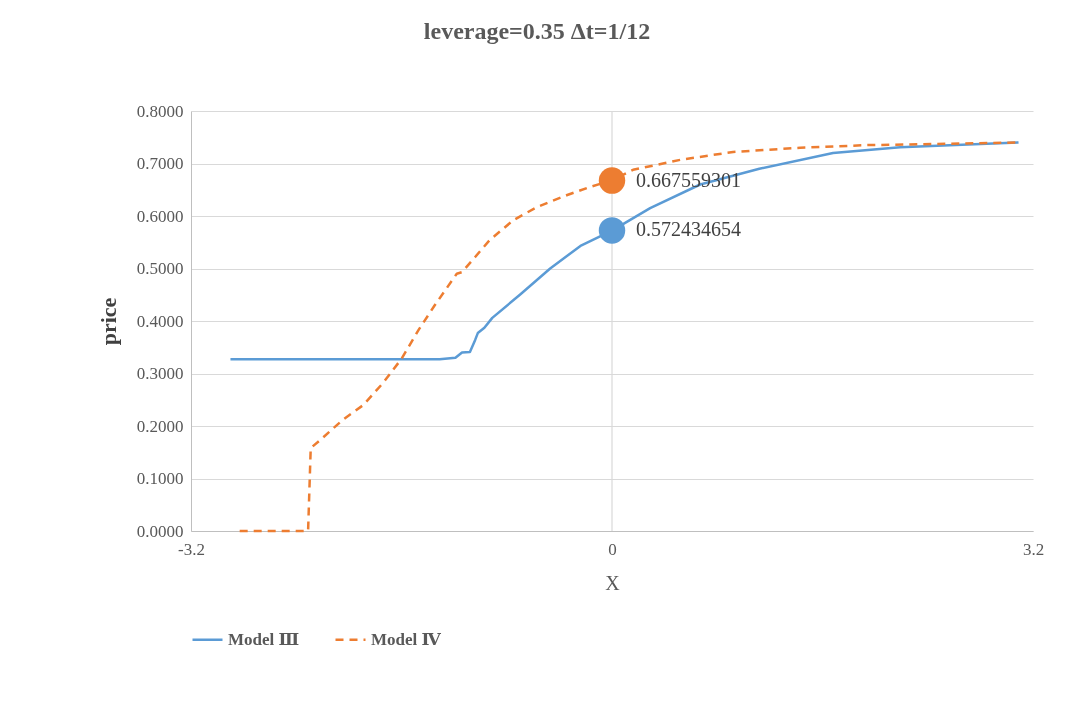  I want to click on y-tick-label: 0.4000, so click(160, 321).